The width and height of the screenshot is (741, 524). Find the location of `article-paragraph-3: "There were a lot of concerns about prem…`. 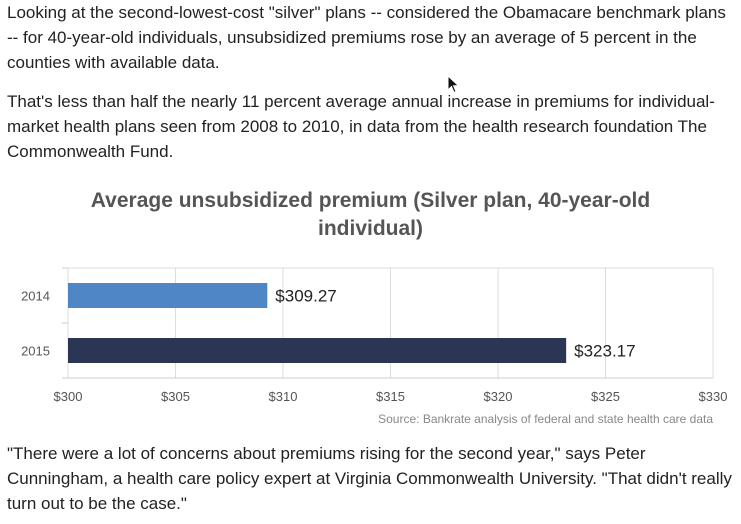

article-paragraph-3: "There were a lot of concerns about prem… is located at coordinates (369, 478).